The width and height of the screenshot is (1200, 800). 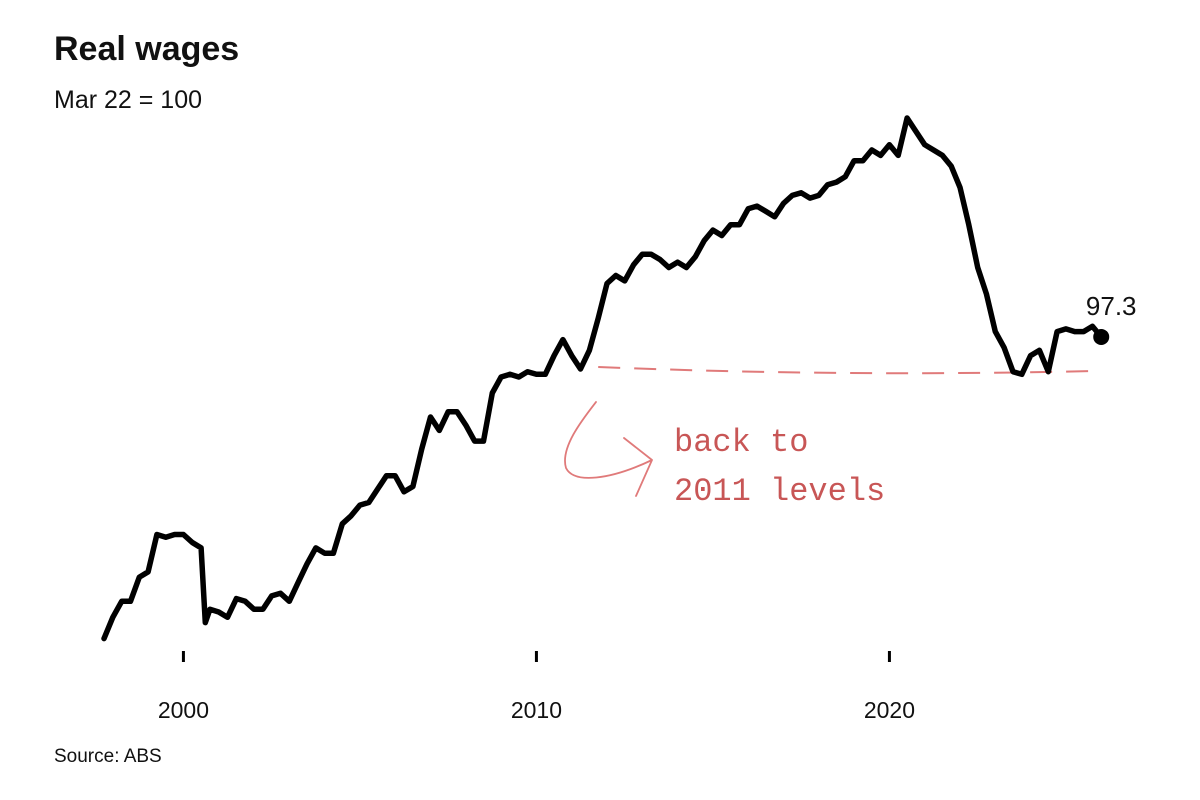 I want to click on x-tick-label-2010: 2010, so click(x=536, y=710).